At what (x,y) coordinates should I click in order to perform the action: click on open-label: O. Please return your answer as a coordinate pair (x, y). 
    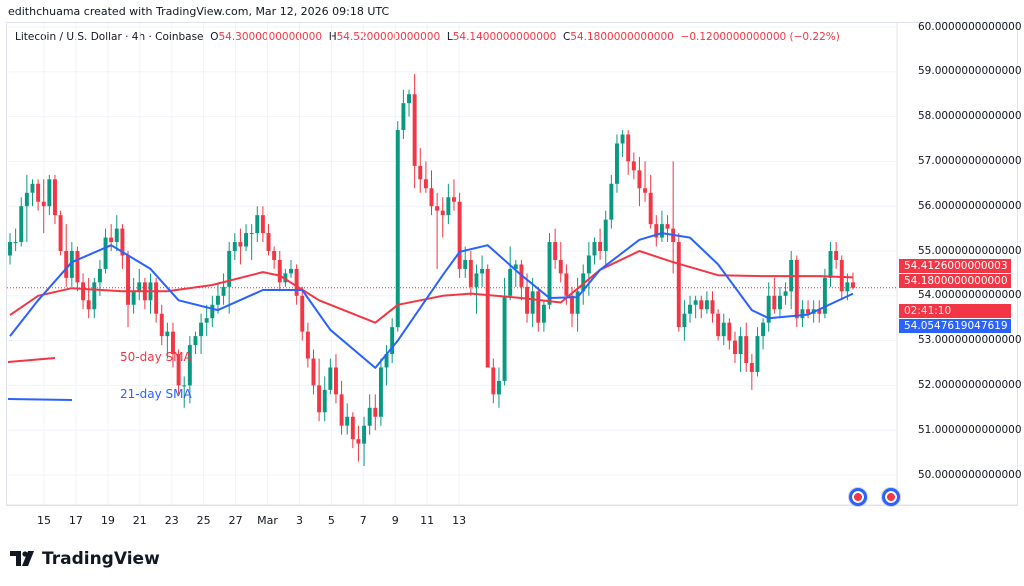
    Looking at the image, I should click on (214, 37).